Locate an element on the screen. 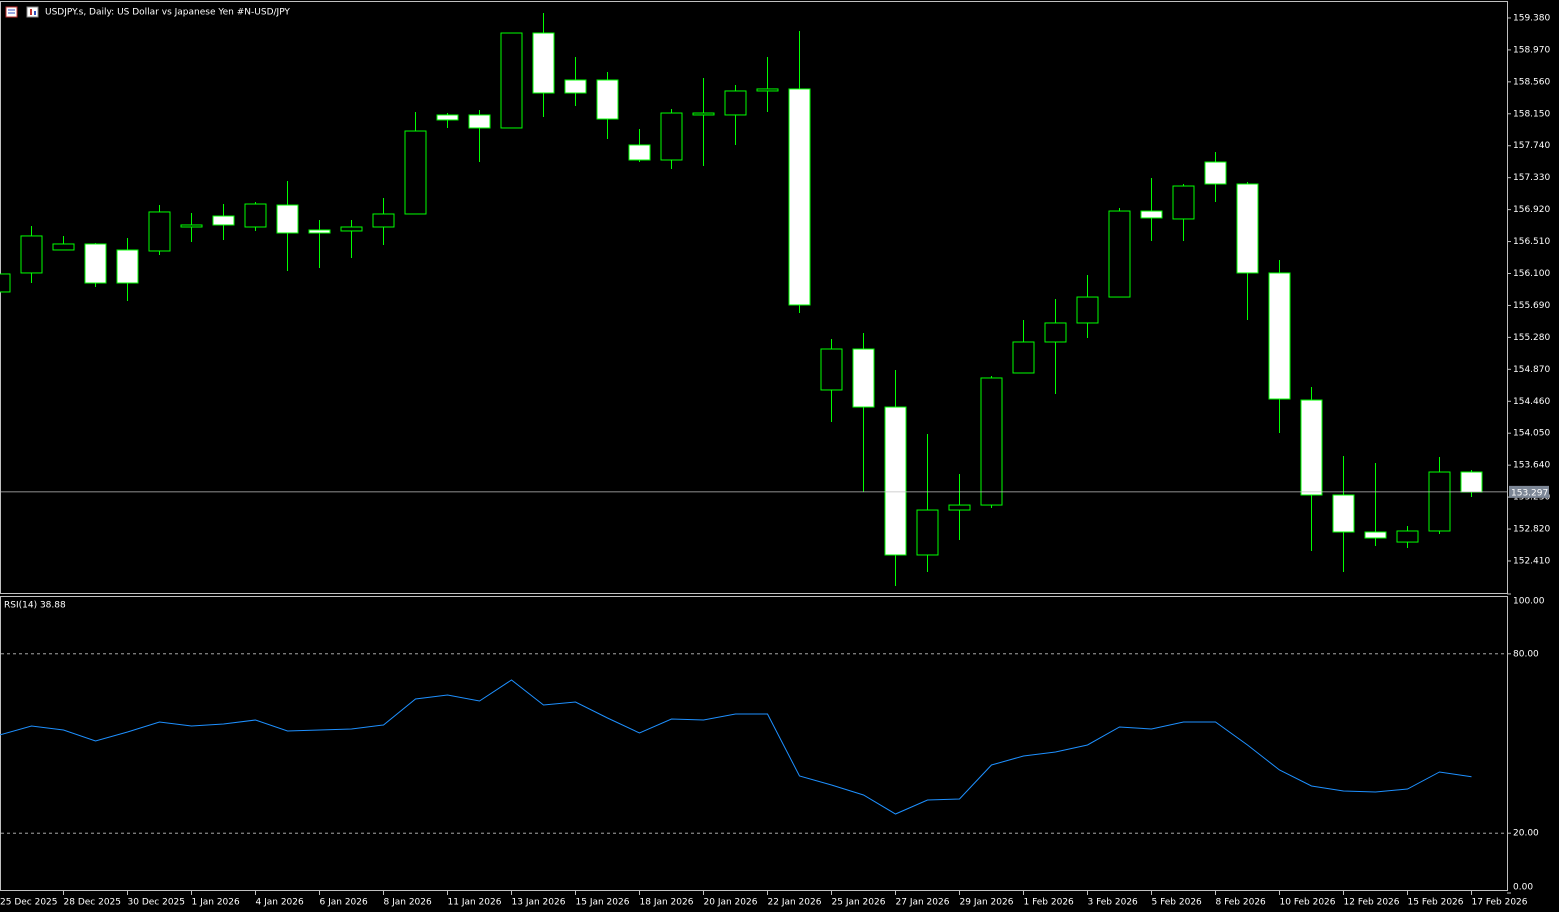 Image resolution: width=1559 pixels, height=912 pixels. x-tick-label: 18 Jan 2026 is located at coordinates (667, 903).